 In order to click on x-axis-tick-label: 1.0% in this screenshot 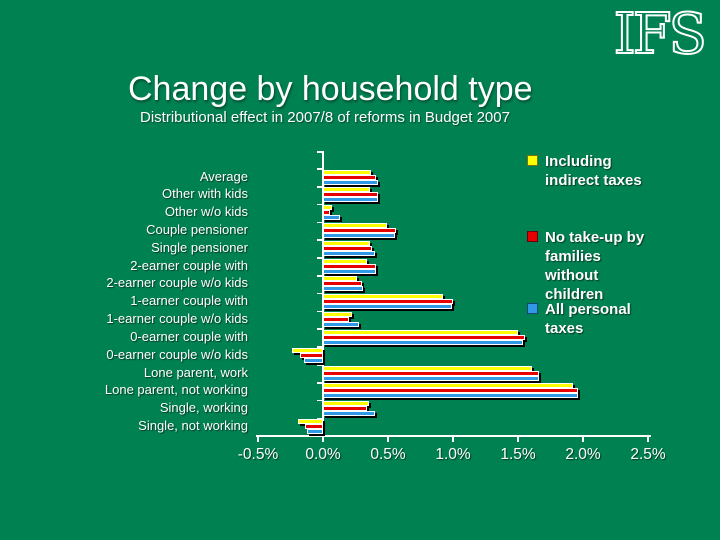, I will do `click(453, 455)`.